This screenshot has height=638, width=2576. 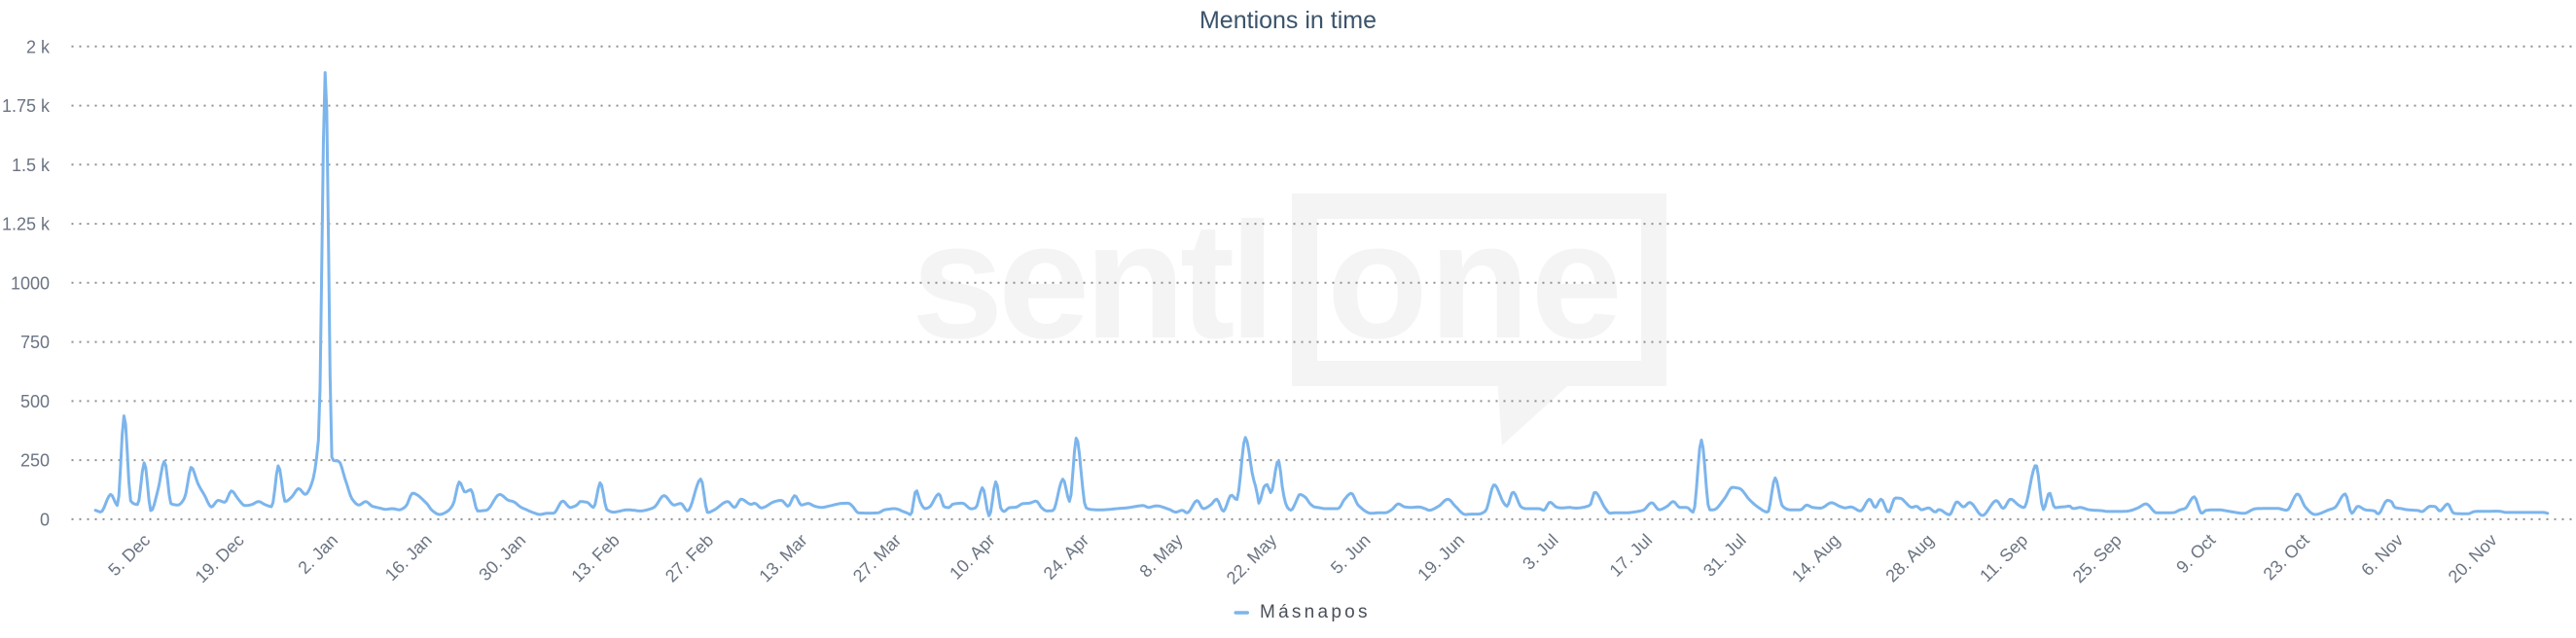 What do you see at coordinates (26, 106) in the screenshot?
I see `svg-text: 1.75 k` at bounding box center [26, 106].